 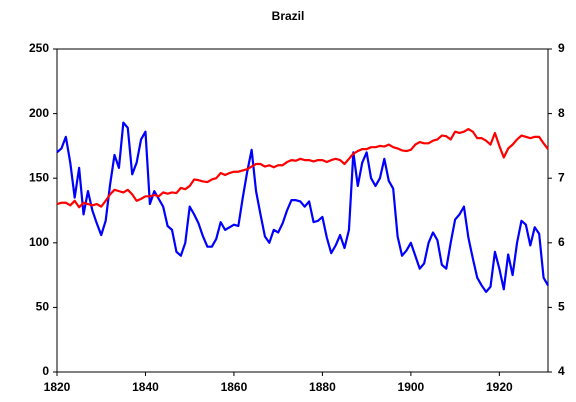 I want to click on y2-tick-label: 8, so click(x=561, y=113).